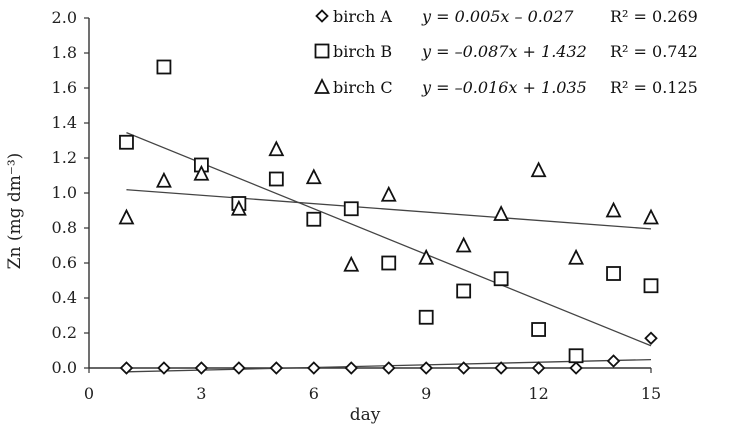 The image size is (729, 427). What do you see at coordinates (322, 51) in the screenshot?
I see `birch-b-legend-marker` at bounding box center [322, 51].